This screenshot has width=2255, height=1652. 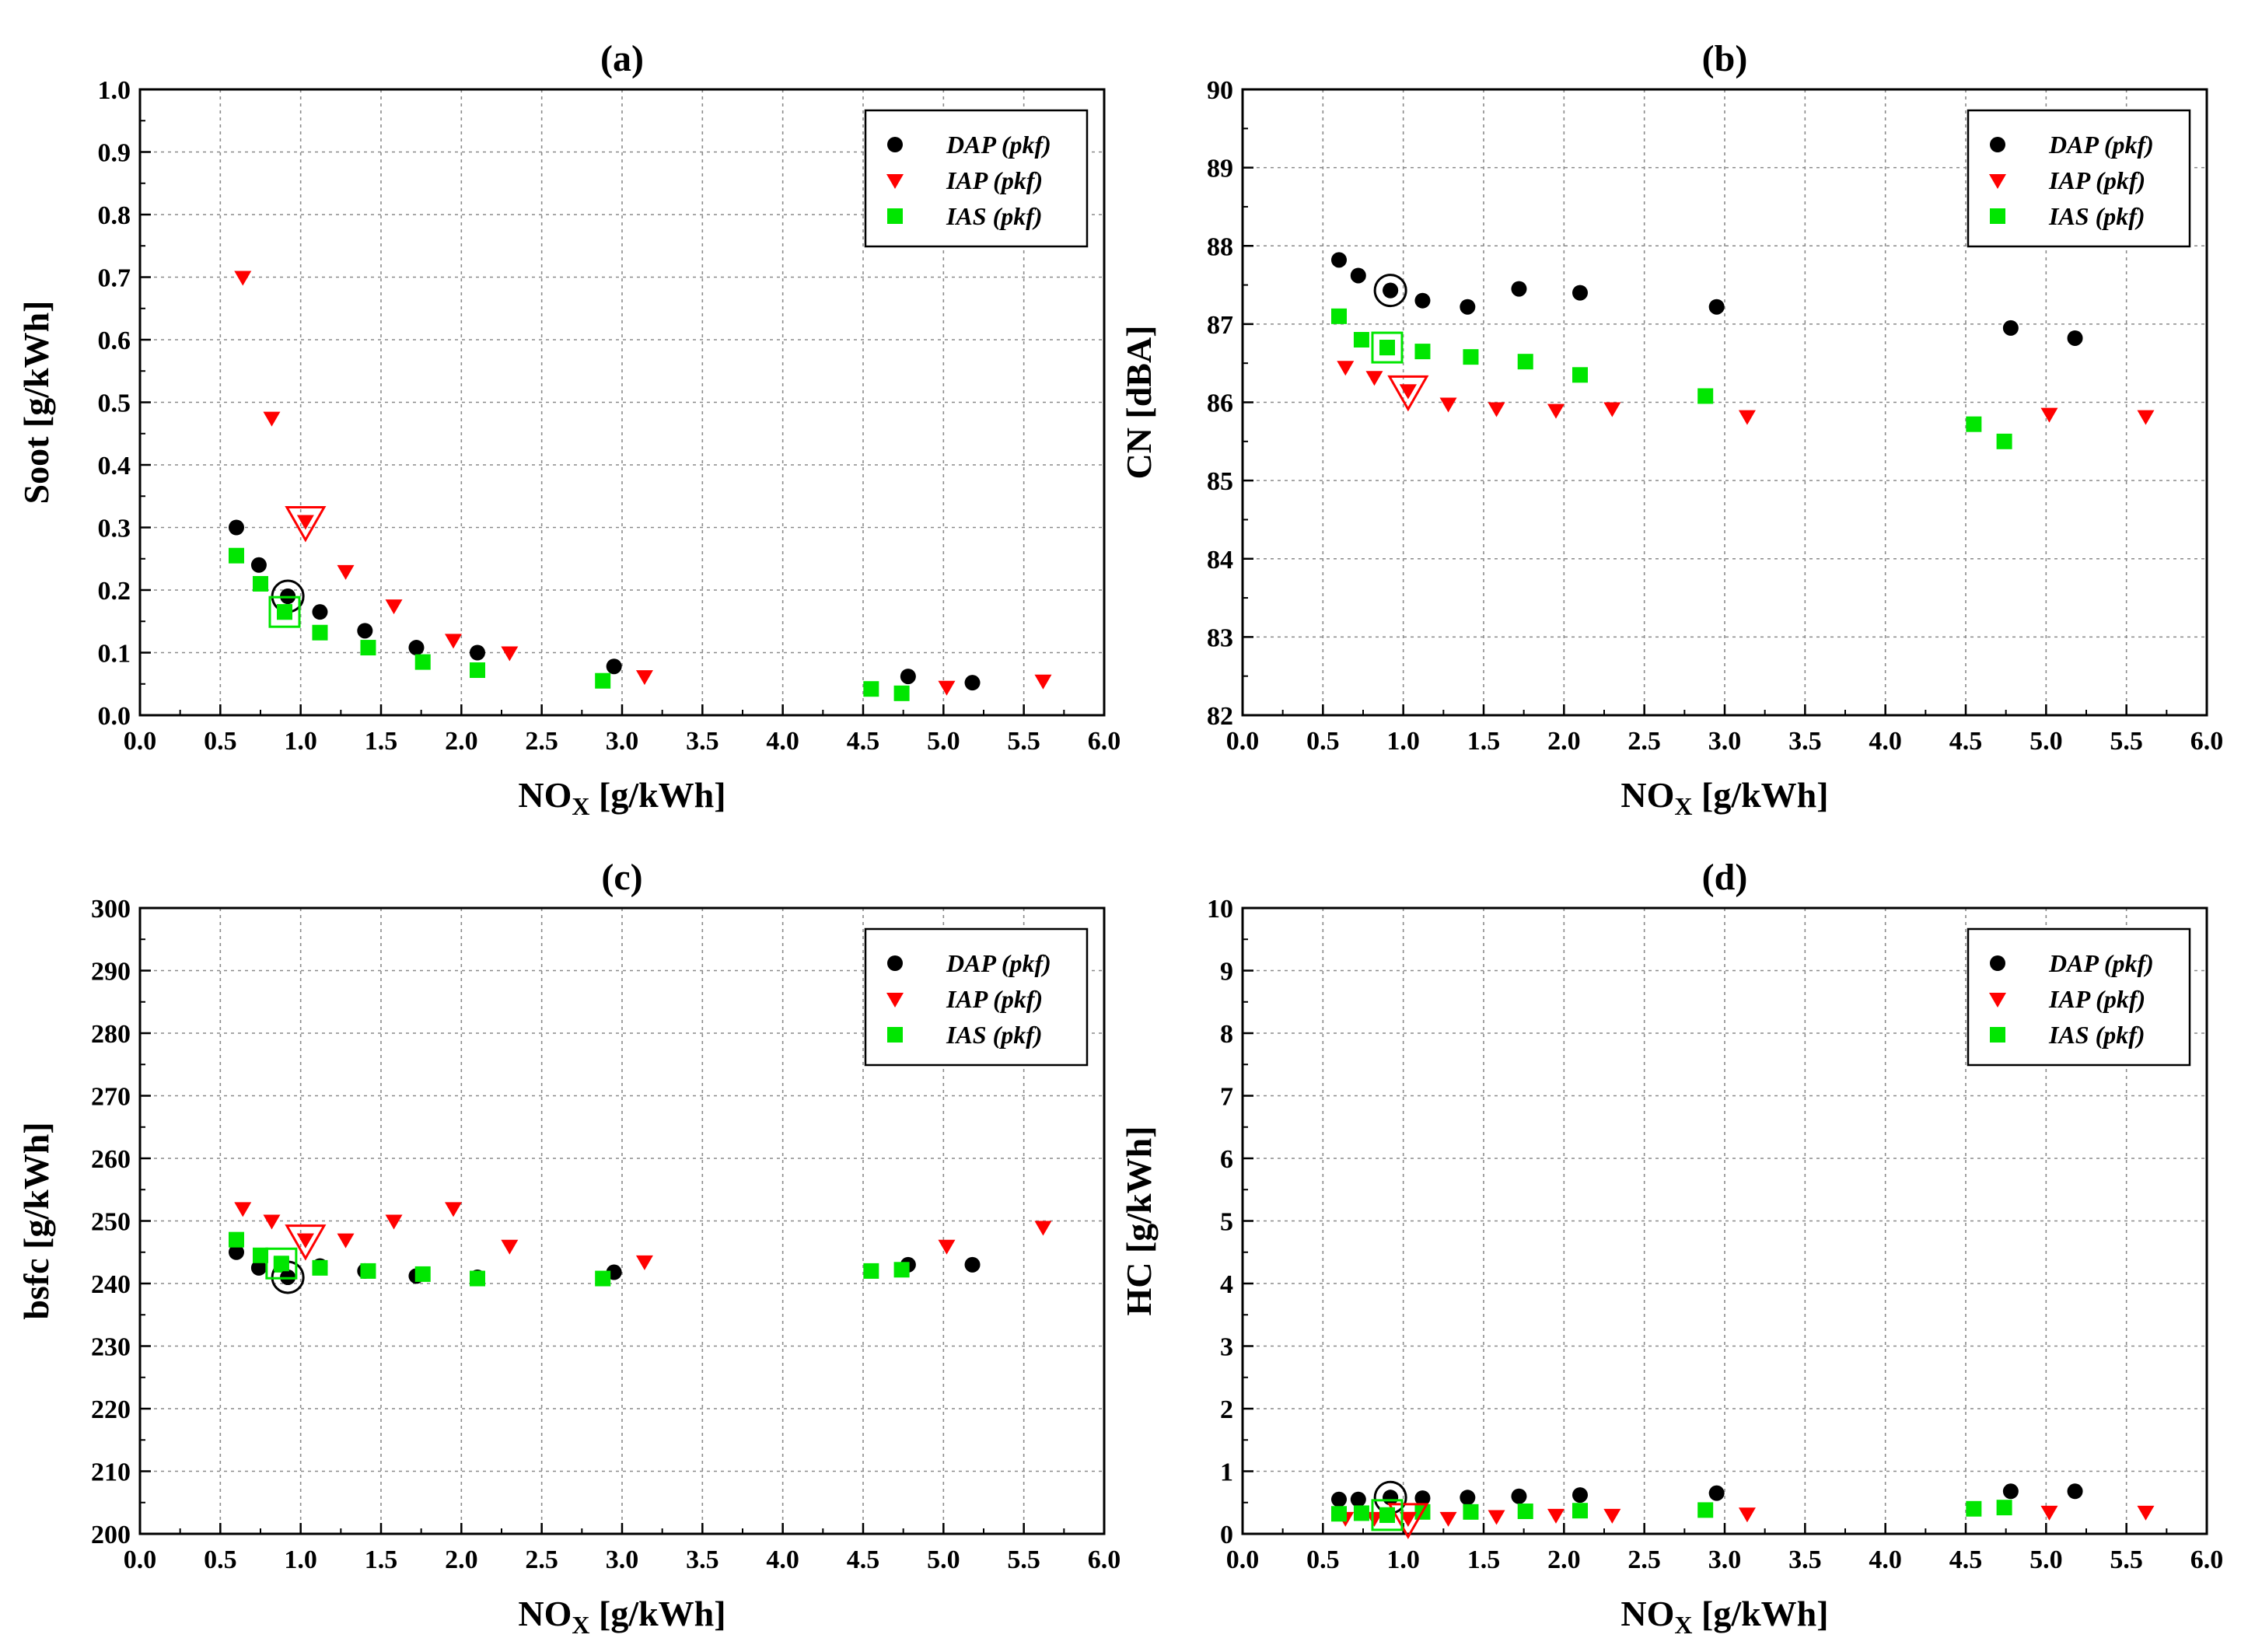 What do you see at coordinates (1725, 58) in the screenshot?
I see `panel-title: (b)` at bounding box center [1725, 58].